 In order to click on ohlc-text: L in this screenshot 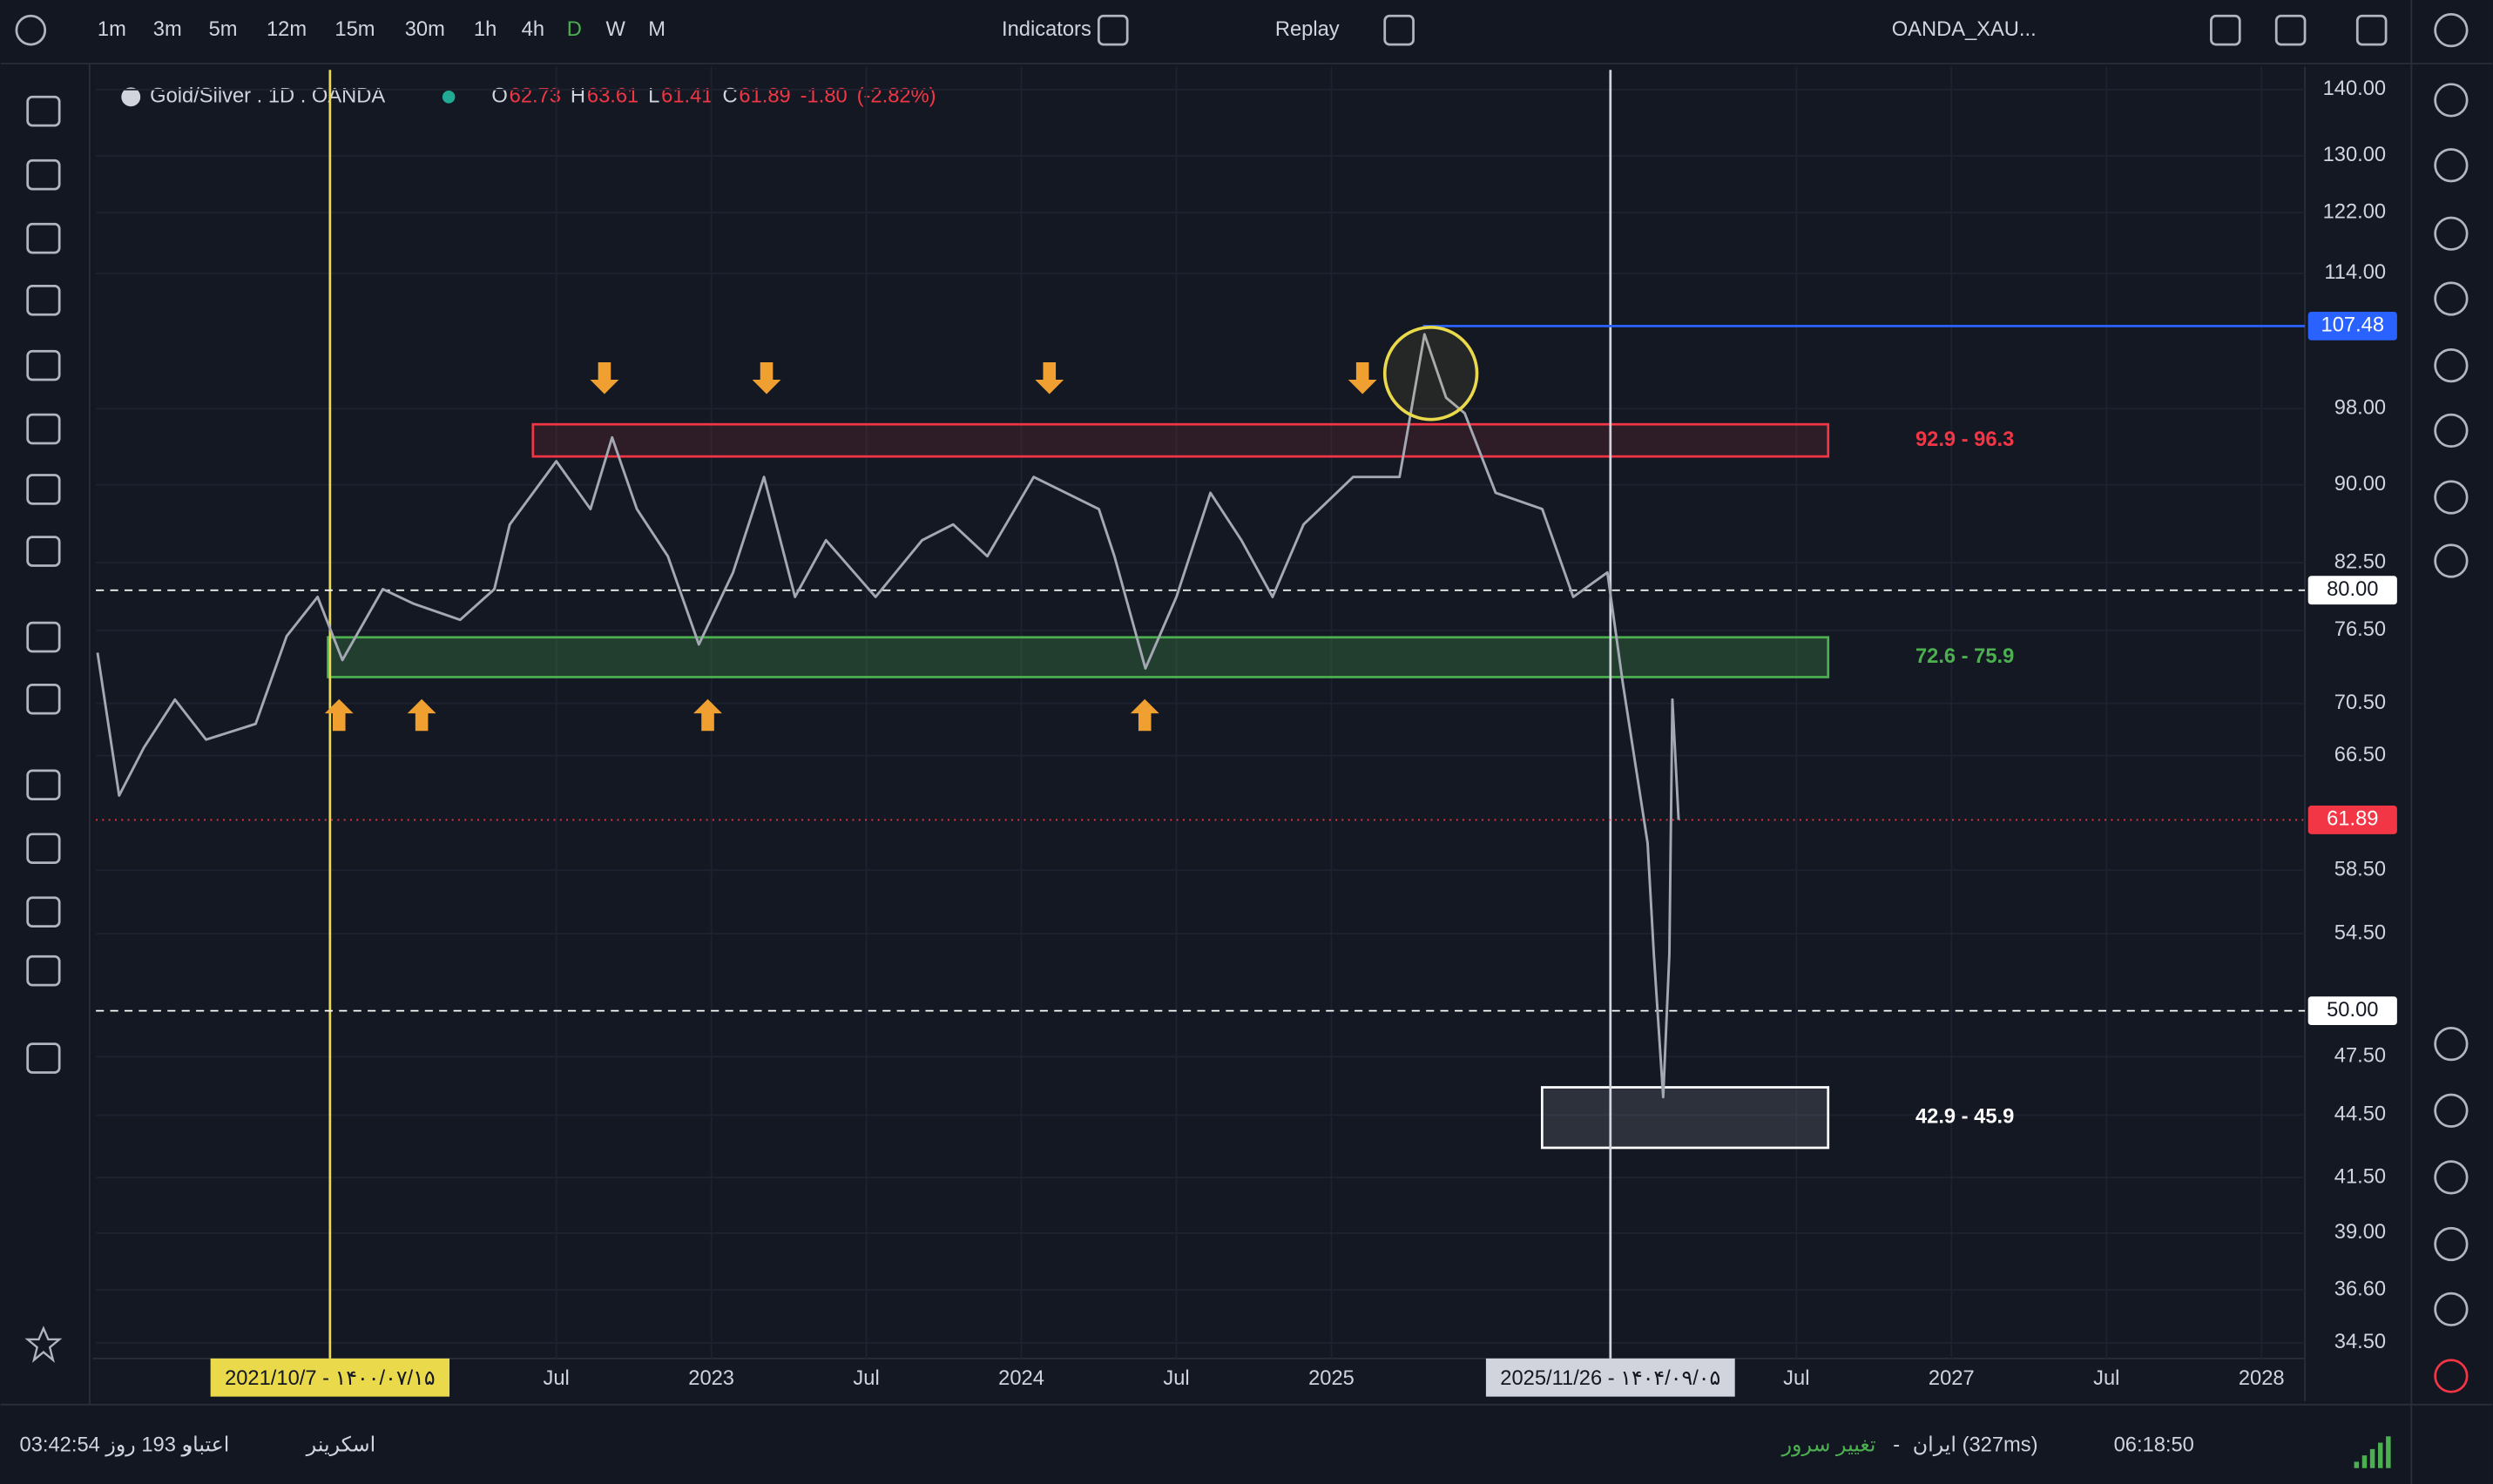, I will do `click(654, 96)`.